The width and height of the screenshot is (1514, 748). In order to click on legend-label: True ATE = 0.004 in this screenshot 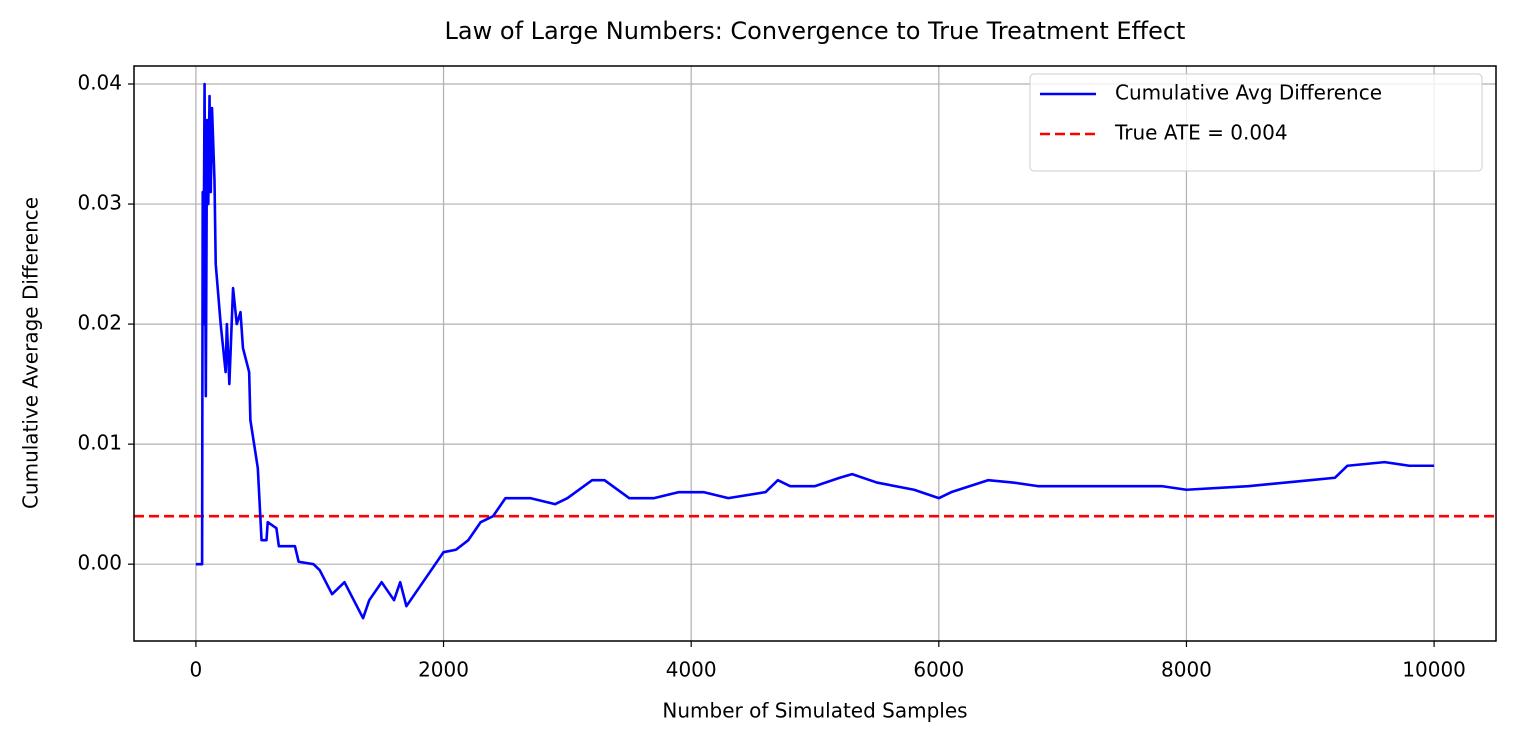, I will do `click(1201, 133)`.